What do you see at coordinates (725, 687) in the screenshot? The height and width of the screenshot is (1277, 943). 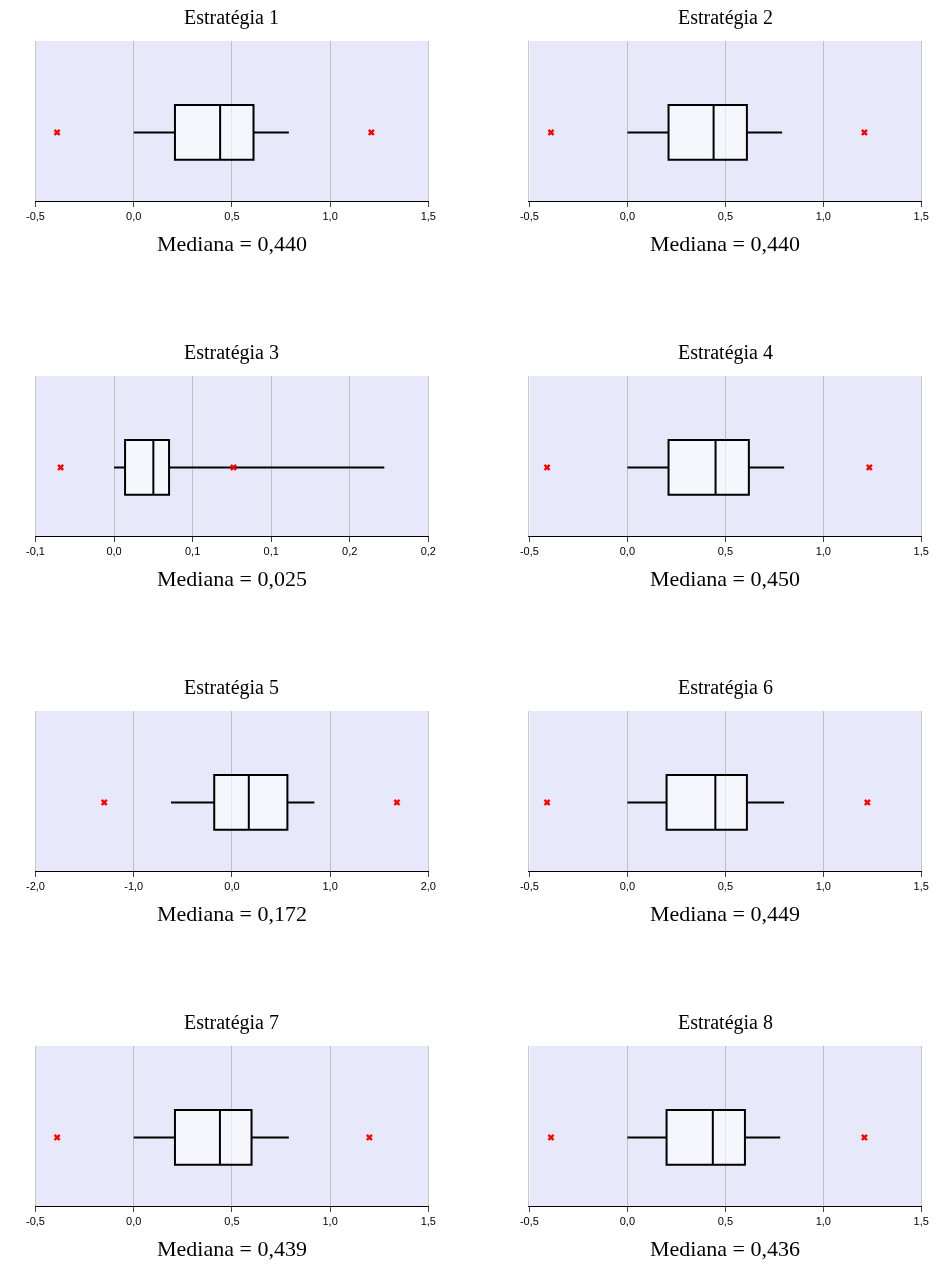 I see `chart-title: Estratégia 6` at bounding box center [725, 687].